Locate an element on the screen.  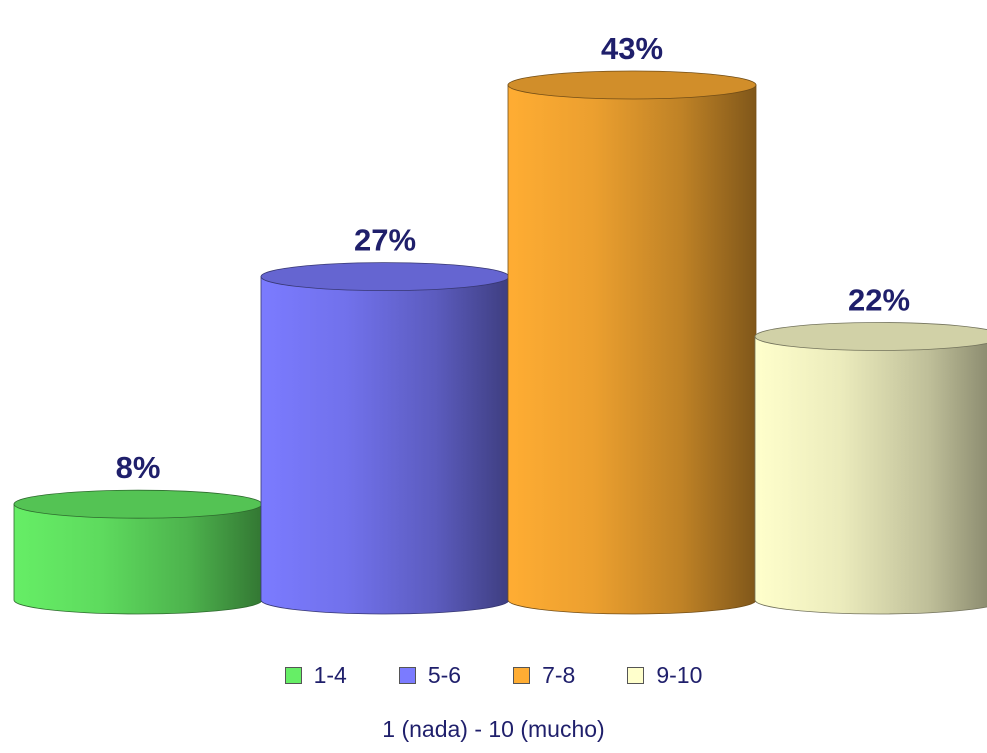
chart-legend: 1-4 5-6 7-8 9-10 is located at coordinates (493, 675).